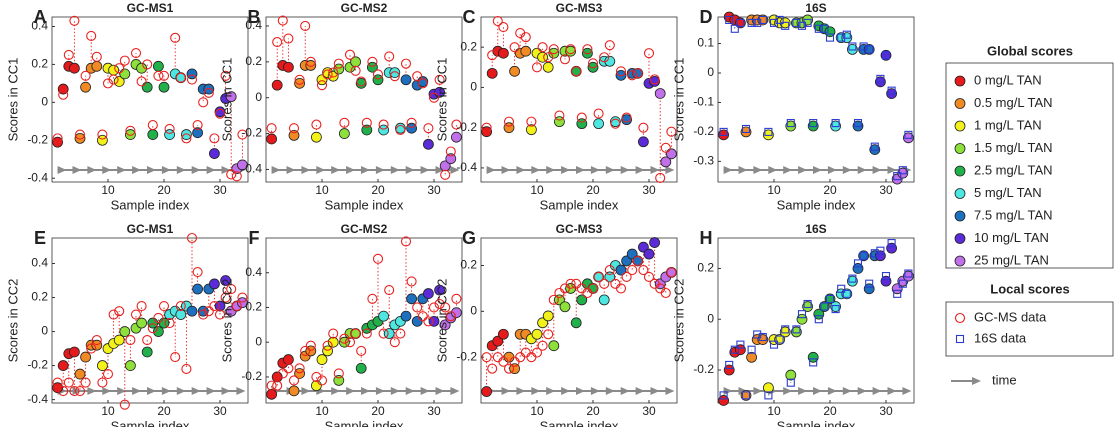 Image resolution: width=1119 pixels, height=427 pixels. What do you see at coordinates (1030, 50) in the screenshot?
I see `global-legend-title: Global scores` at bounding box center [1030, 50].